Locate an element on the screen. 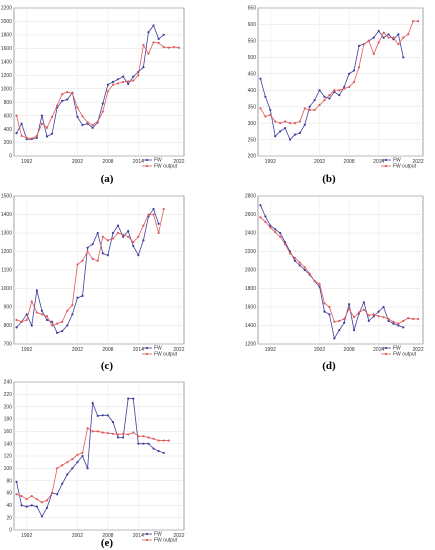 This screenshot has width=435, height=550. panel-d-y-tick-label: 1800 is located at coordinates (250, 289).